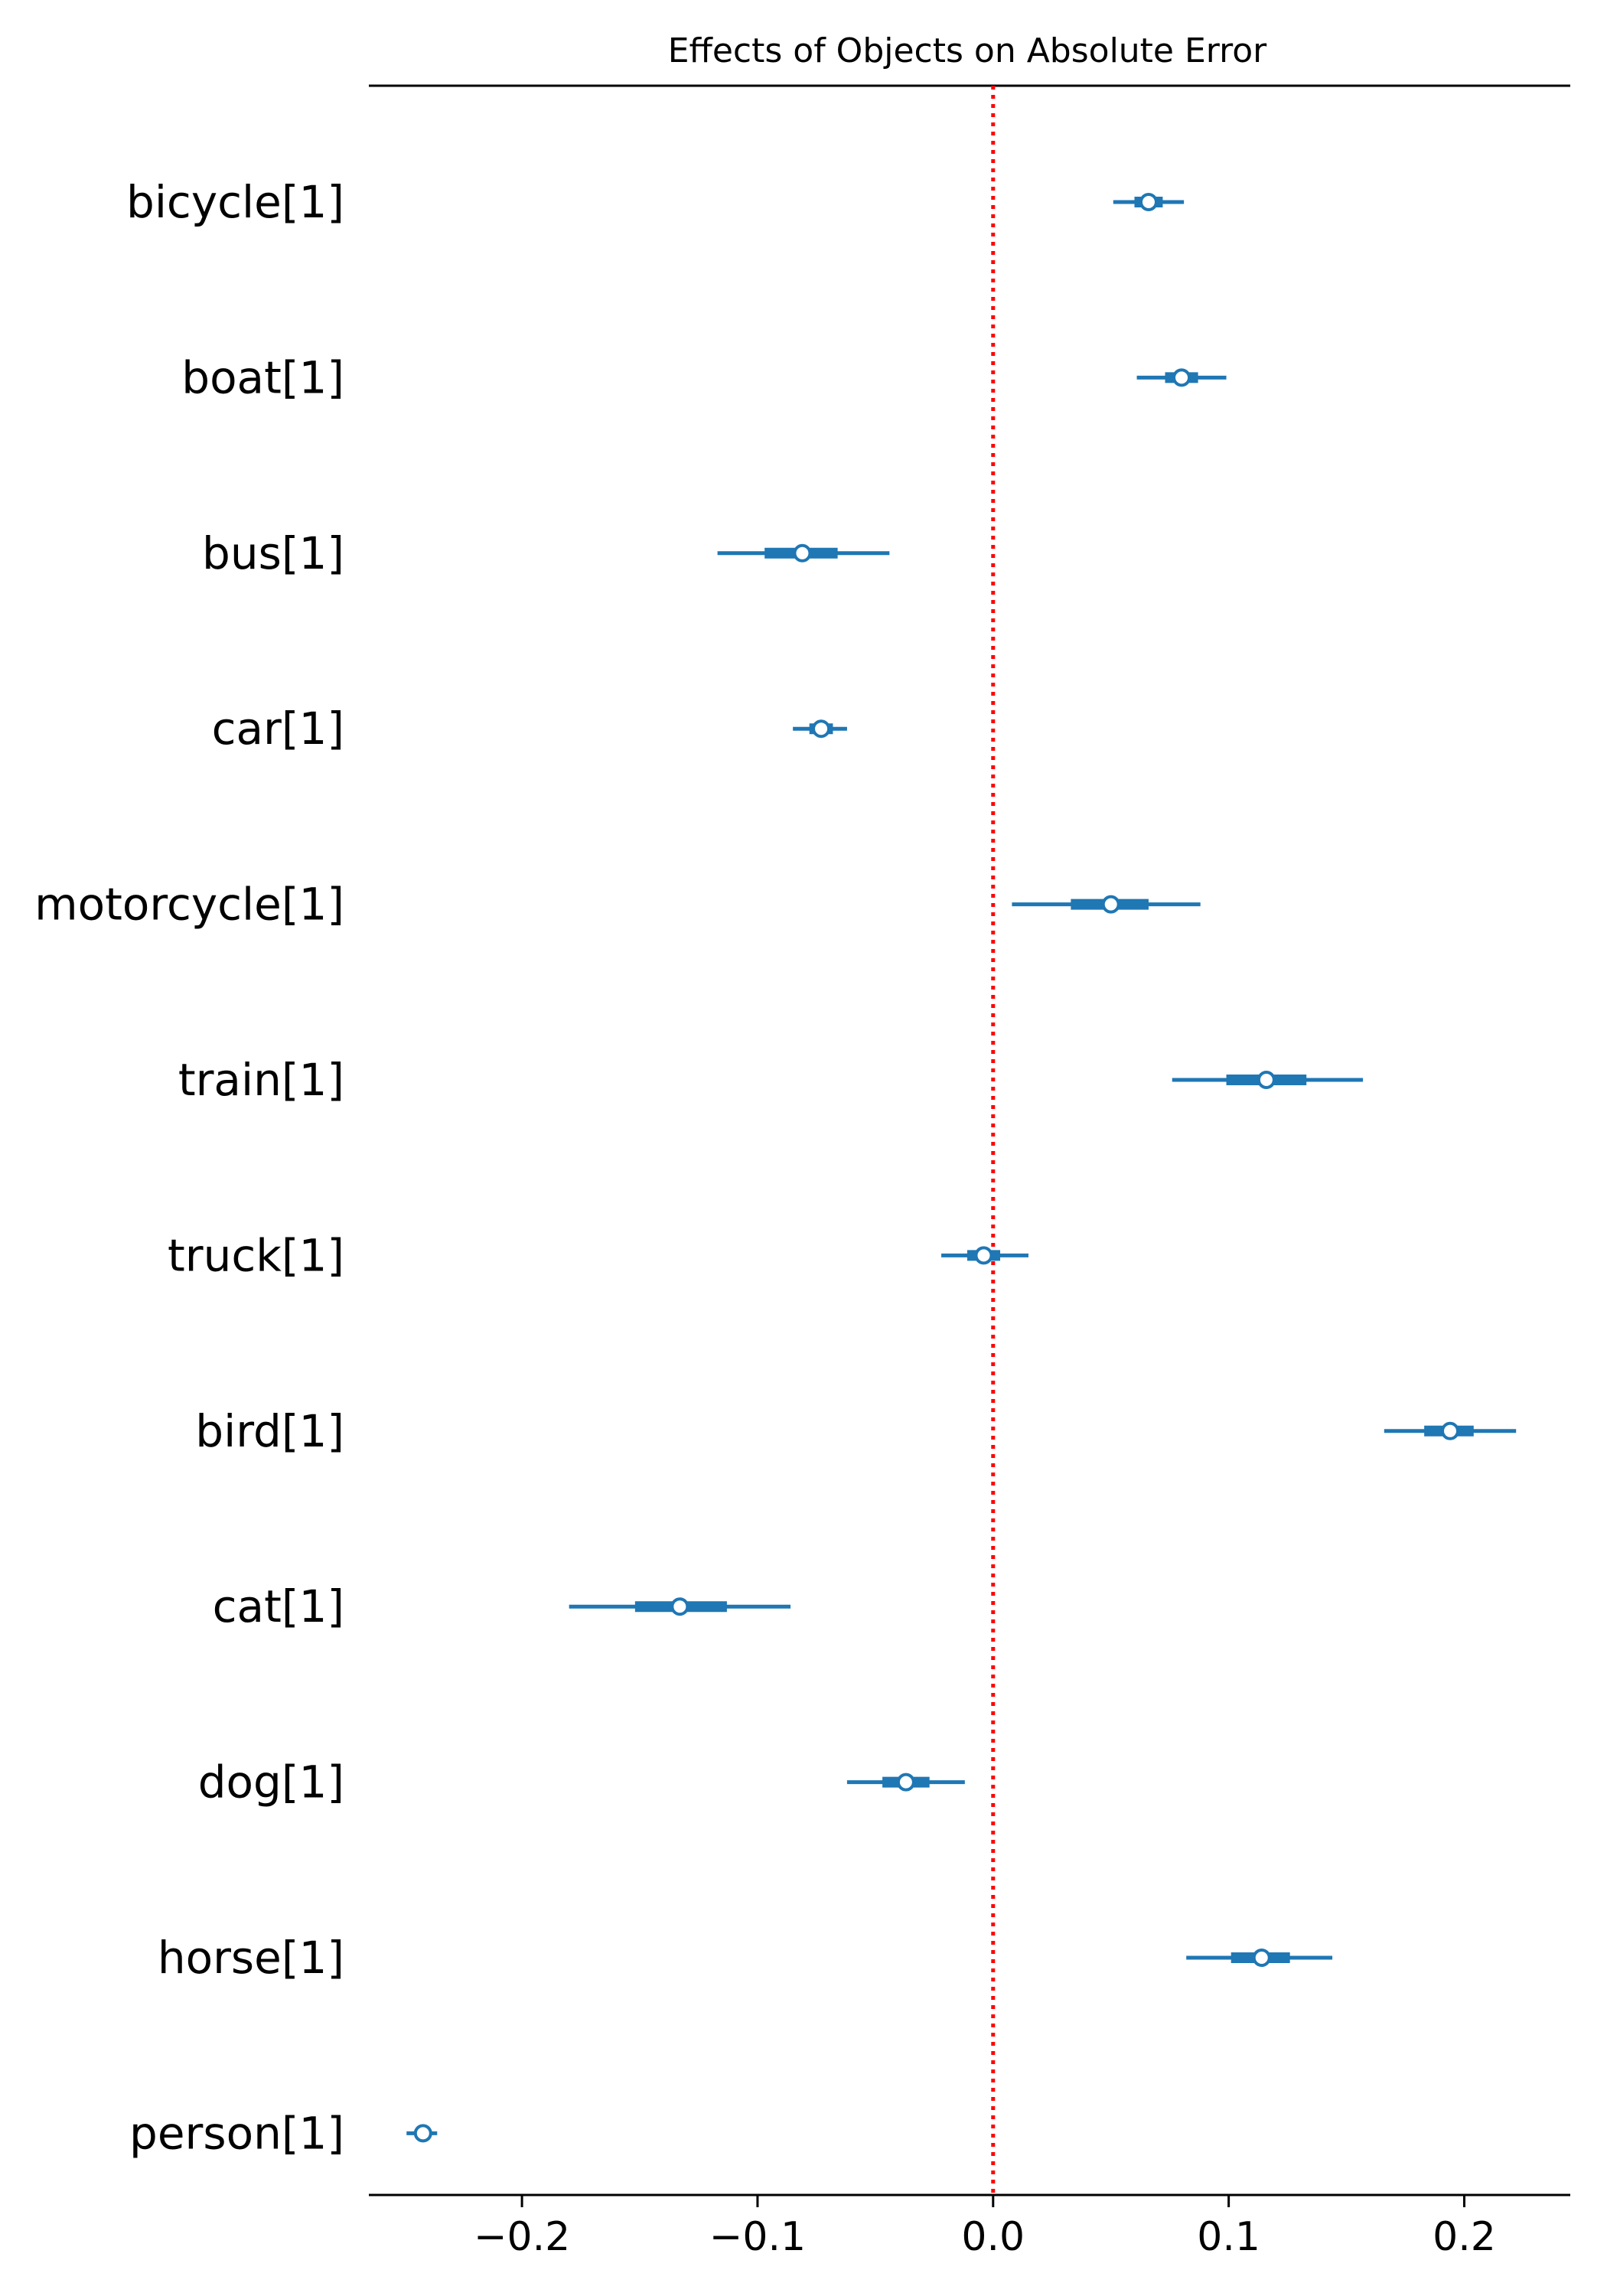 Image resolution: width=1607 pixels, height=2296 pixels. What do you see at coordinates (237, 2133) in the screenshot?
I see `y-tick-label: person[1]` at bounding box center [237, 2133].